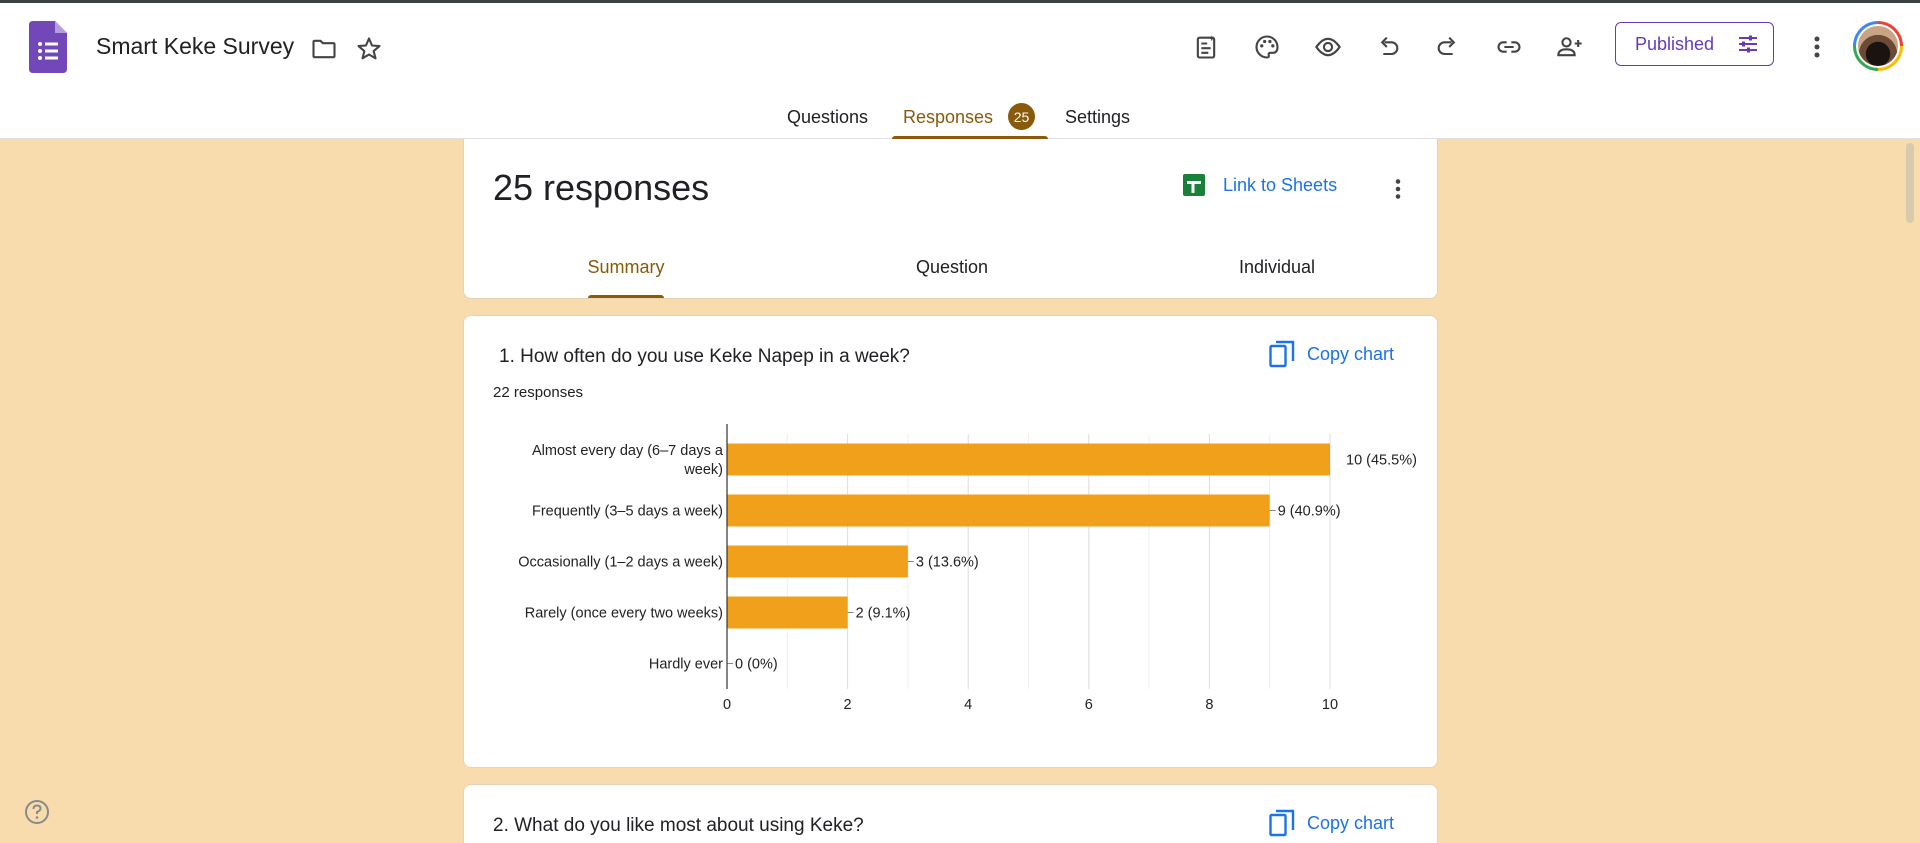 The image size is (1920, 843). I want to click on chart-x-tick-label: 10, so click(1330, 705).